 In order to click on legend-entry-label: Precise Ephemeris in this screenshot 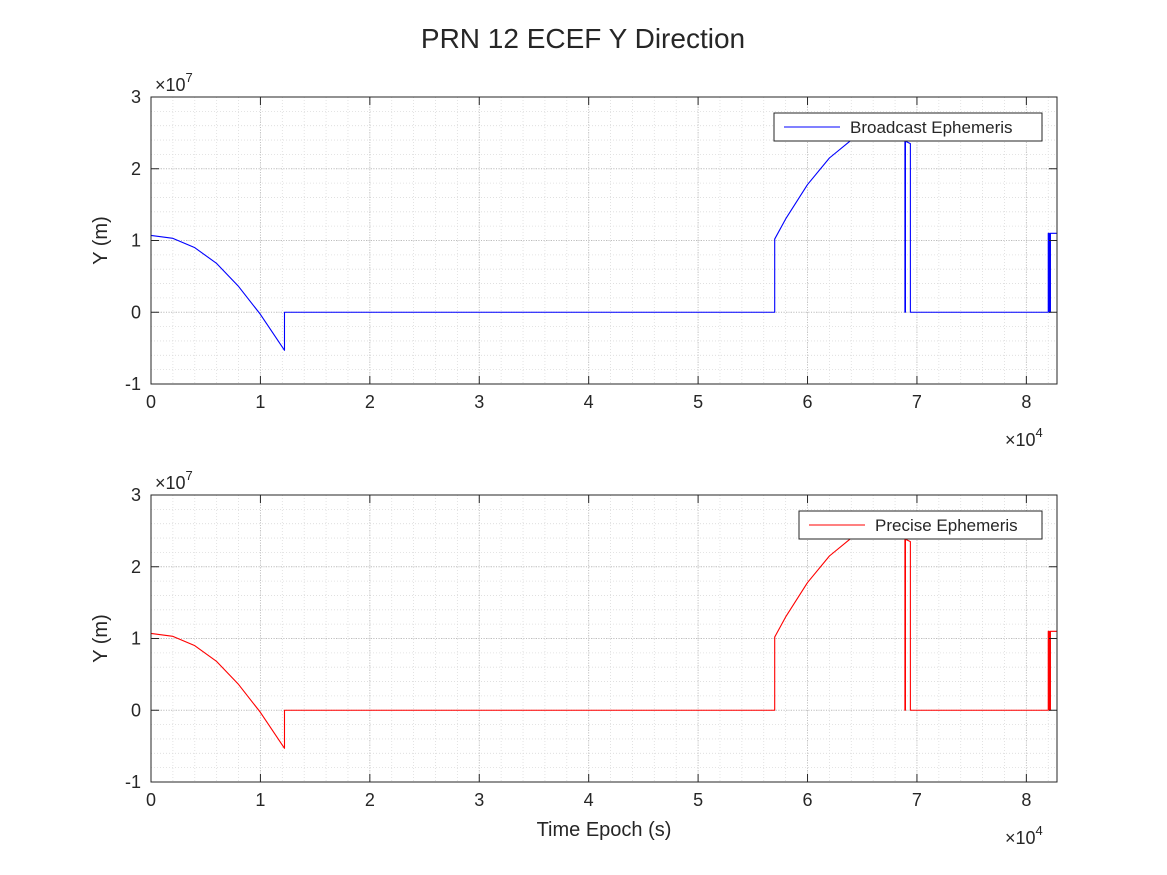, I will do `click(946, 525)`.